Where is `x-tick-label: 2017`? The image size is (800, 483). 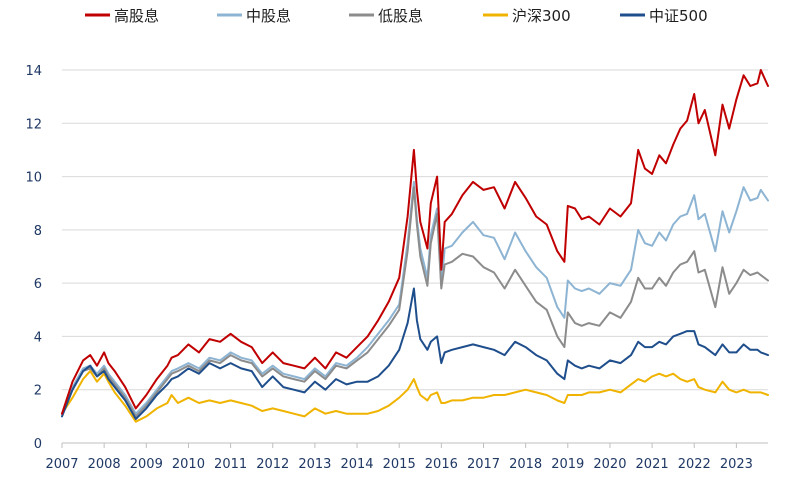 x-tick-label: 2017 is located at coordinates (483, 464).